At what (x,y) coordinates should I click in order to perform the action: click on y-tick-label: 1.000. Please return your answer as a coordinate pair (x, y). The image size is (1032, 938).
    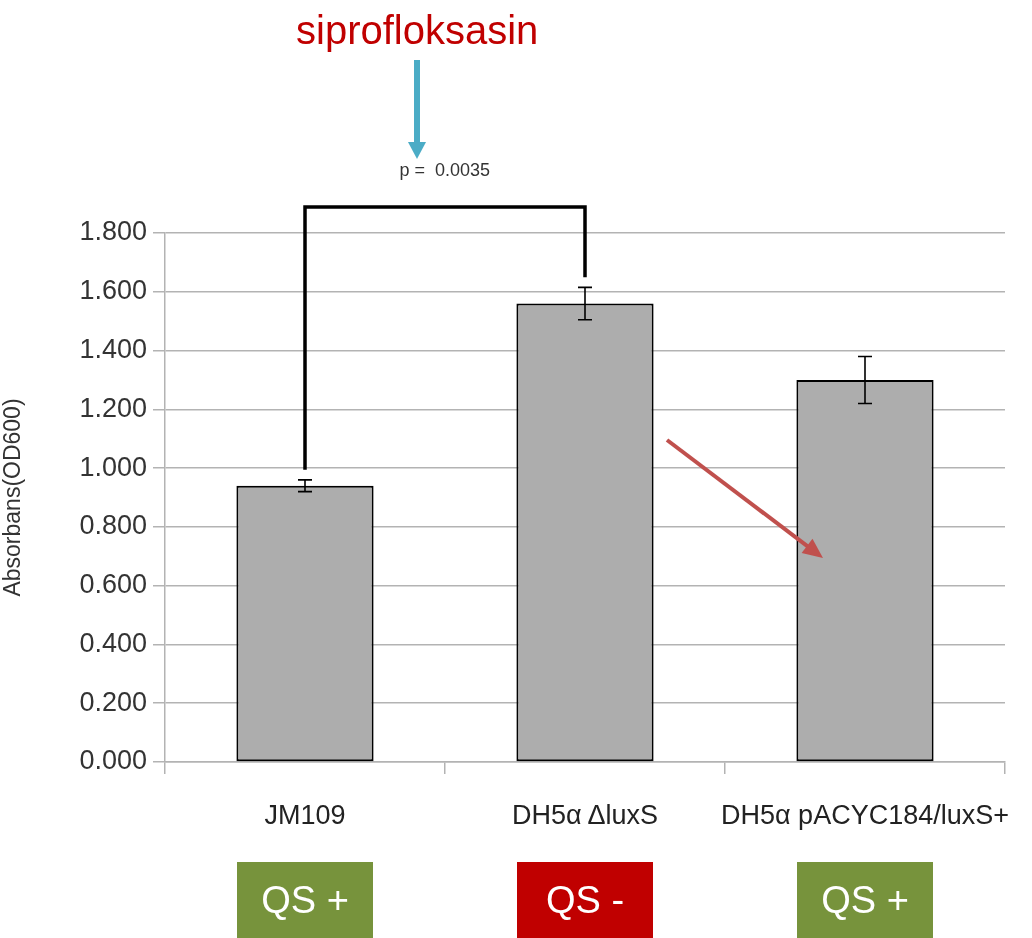
    Looking at the image, I should click on (113, 466).